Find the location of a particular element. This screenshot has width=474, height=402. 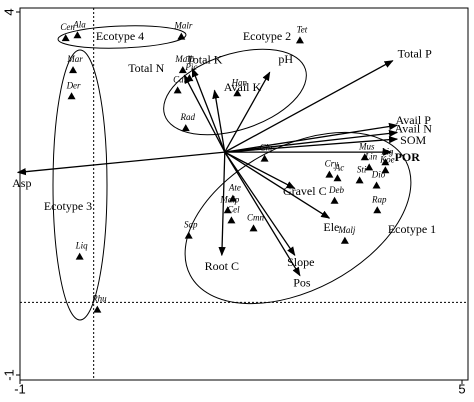

species-label: Mus is located at coordinates (366, 146).